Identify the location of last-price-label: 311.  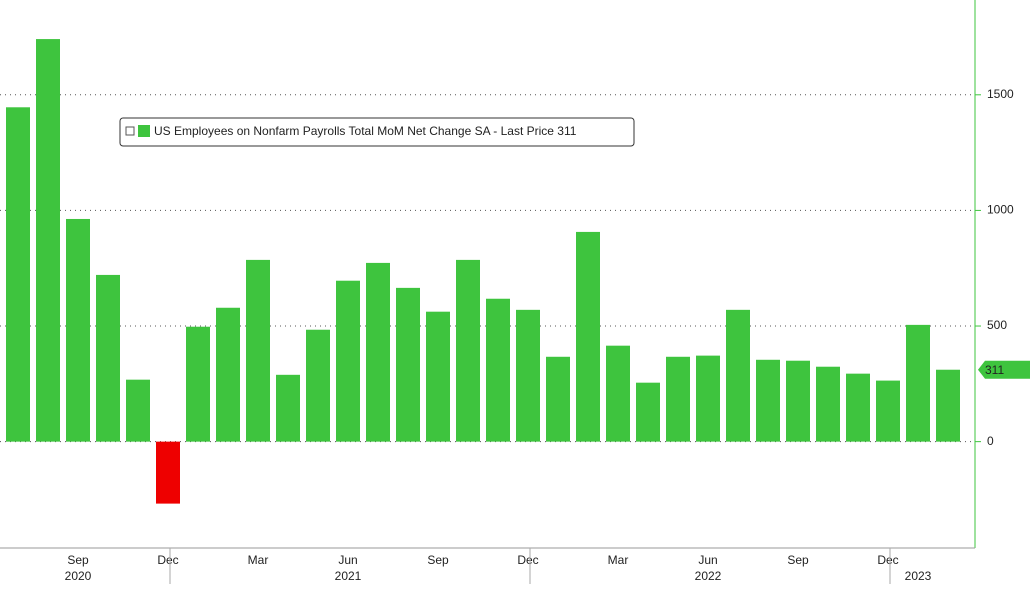
(994, 370).